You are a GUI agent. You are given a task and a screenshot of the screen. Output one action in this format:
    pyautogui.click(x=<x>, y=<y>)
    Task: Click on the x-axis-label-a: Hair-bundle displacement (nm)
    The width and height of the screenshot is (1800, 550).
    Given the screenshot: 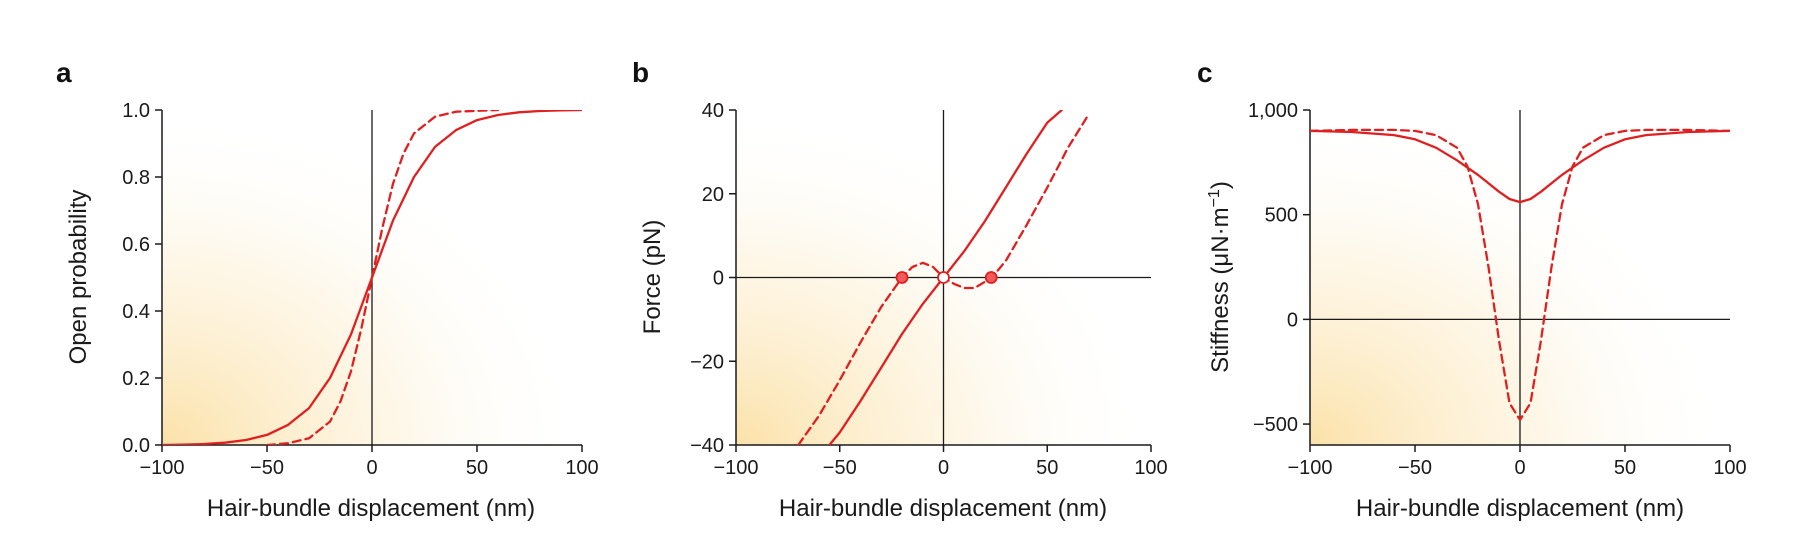 What is the action you would take?
    pyautogui.click(x=371, y=508)
    